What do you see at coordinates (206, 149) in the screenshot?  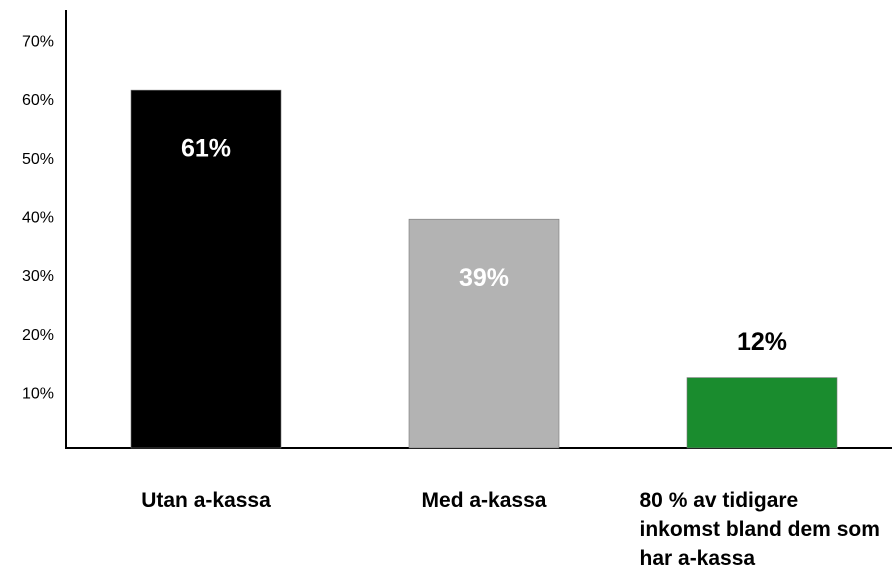 I see `value-label: 61%` at bounding box center [206, 149].